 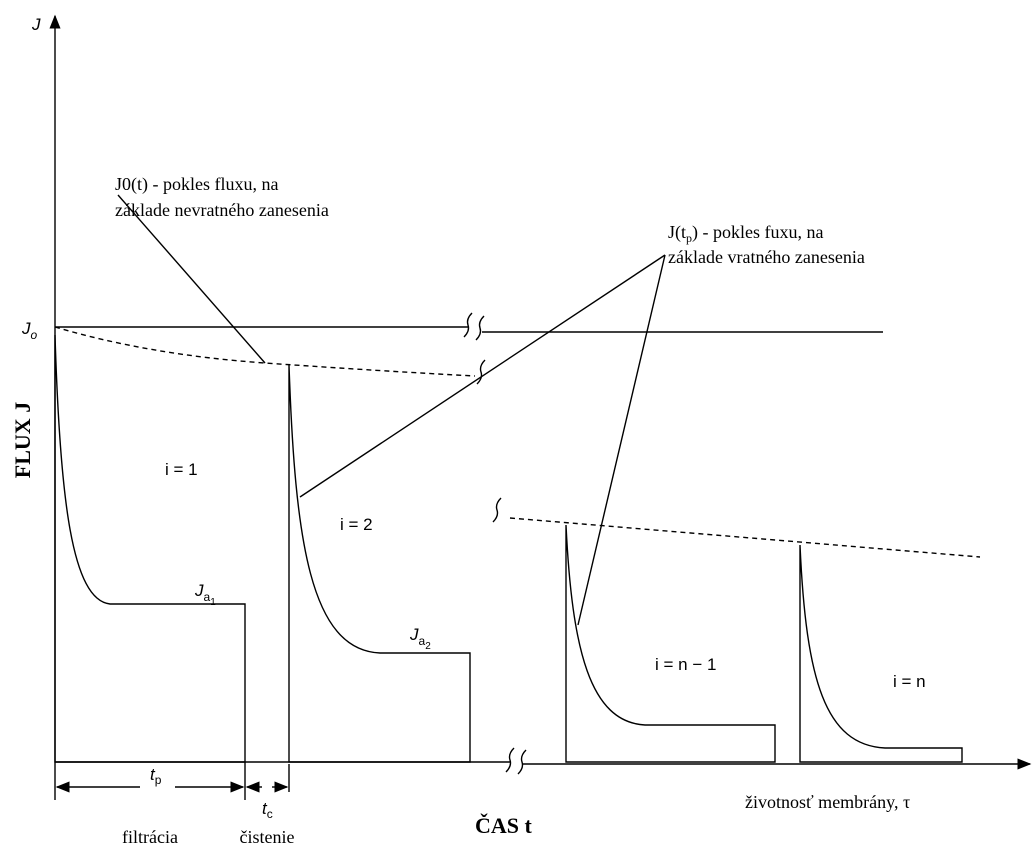 I want to click on ja-label: Ja2, so click(x=420, y=638).